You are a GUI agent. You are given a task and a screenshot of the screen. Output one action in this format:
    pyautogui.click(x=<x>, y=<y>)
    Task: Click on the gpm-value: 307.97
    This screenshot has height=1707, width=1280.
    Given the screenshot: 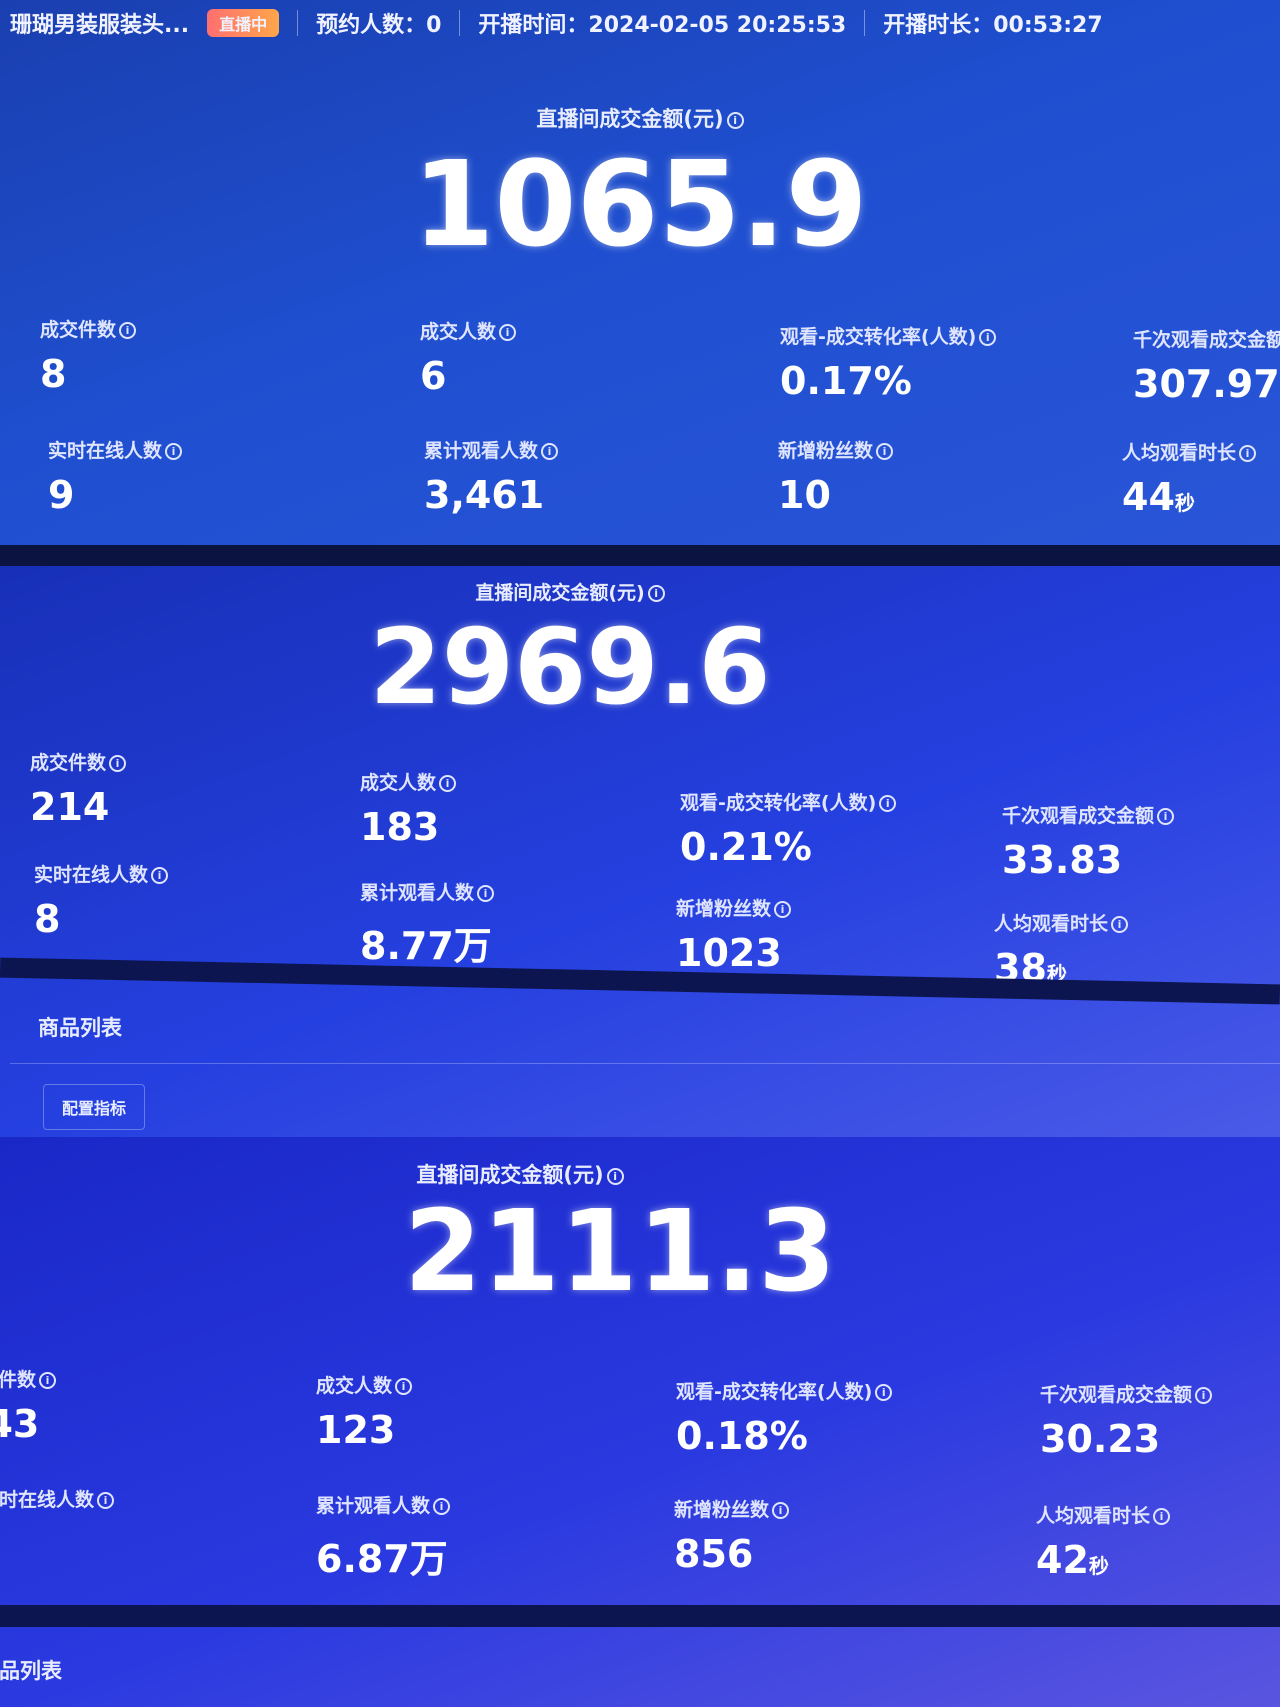 What is the action you would take?
    pyautogui.click(x=1206, y=384)
    